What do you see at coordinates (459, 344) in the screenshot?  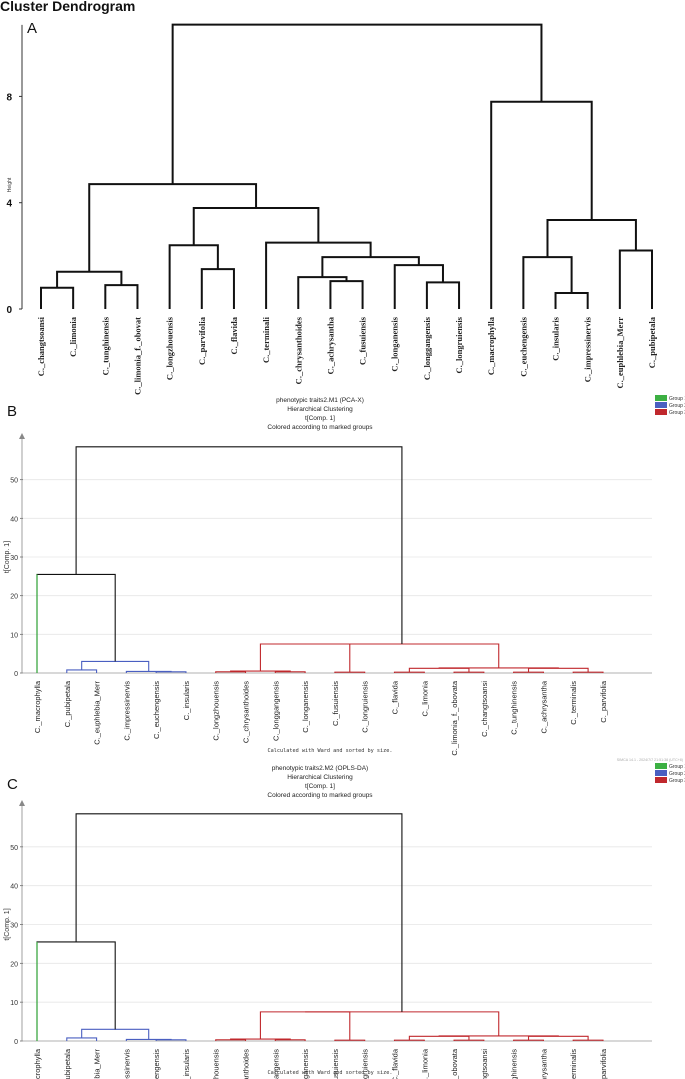 I see `leaf-label: C._longruiensis` at bounding box center [459, 344].